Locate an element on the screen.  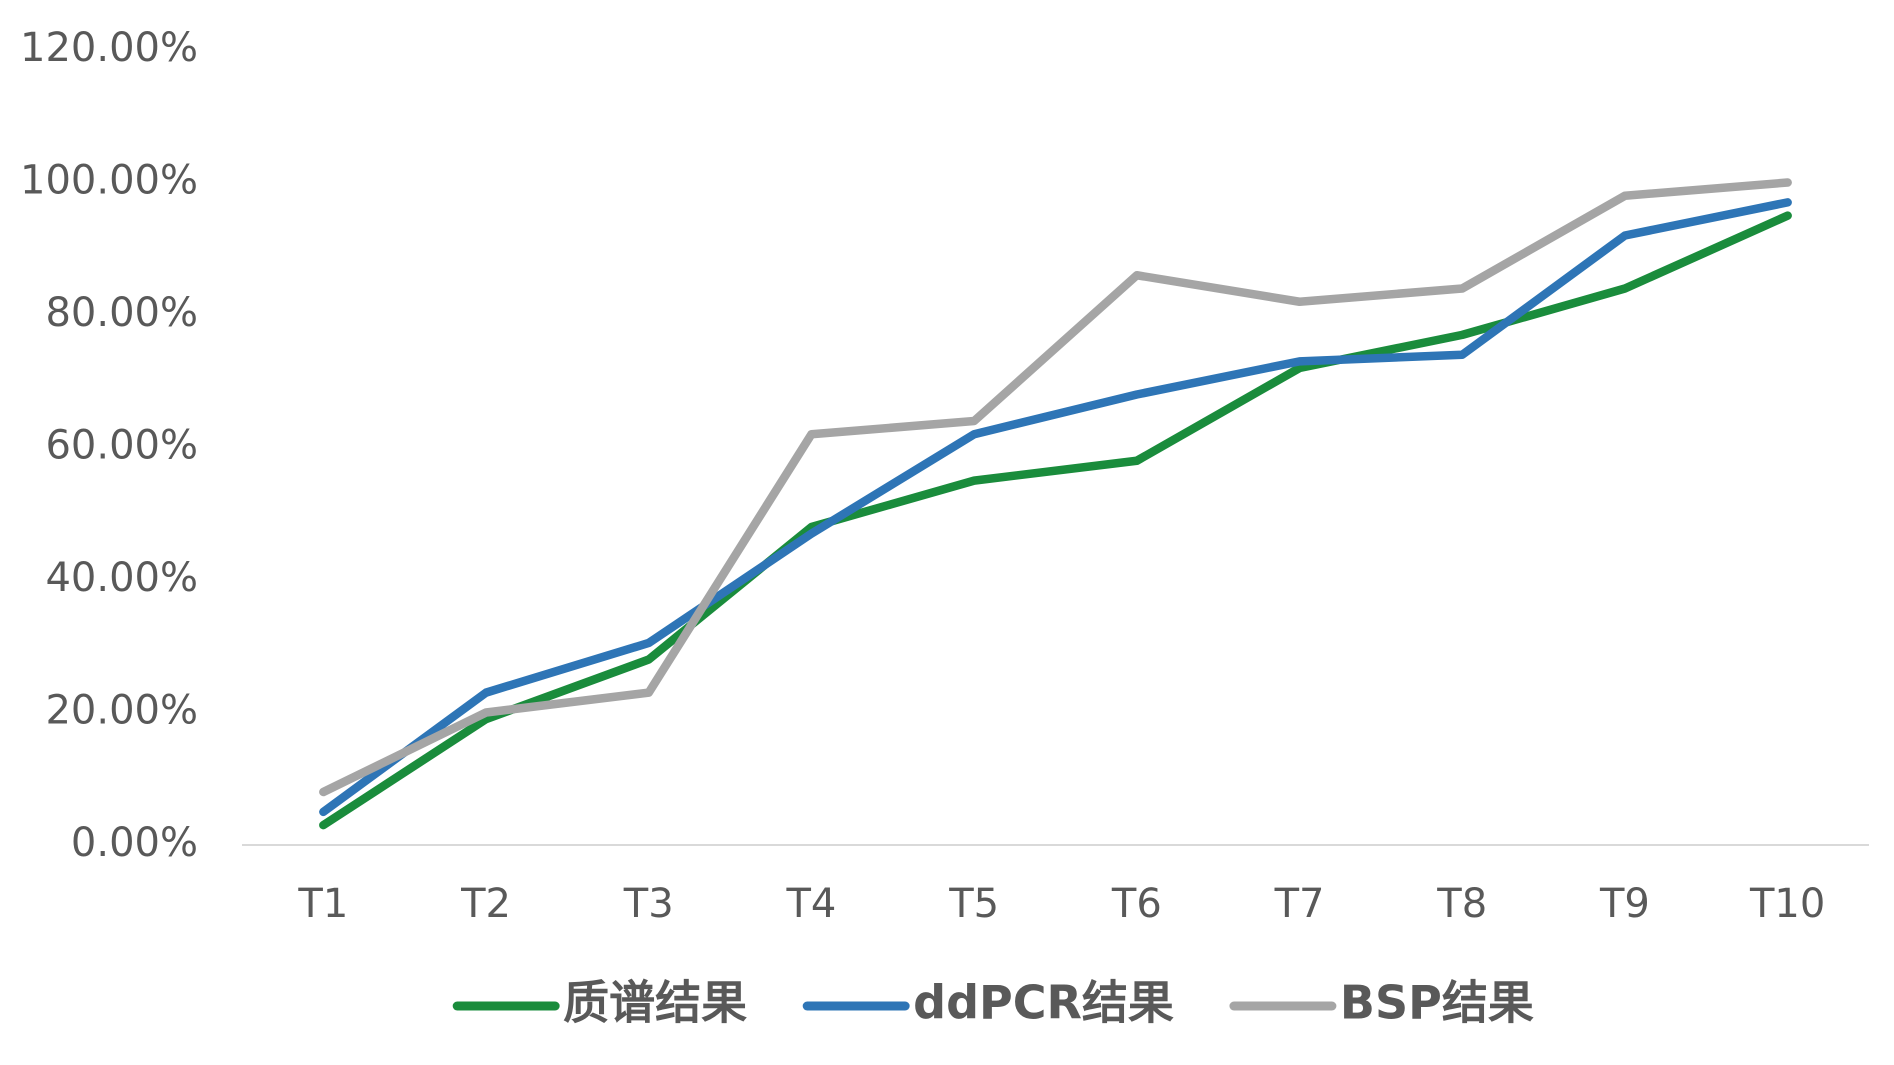
x-tick-label: T6 is located at coordinates (1136, 904).